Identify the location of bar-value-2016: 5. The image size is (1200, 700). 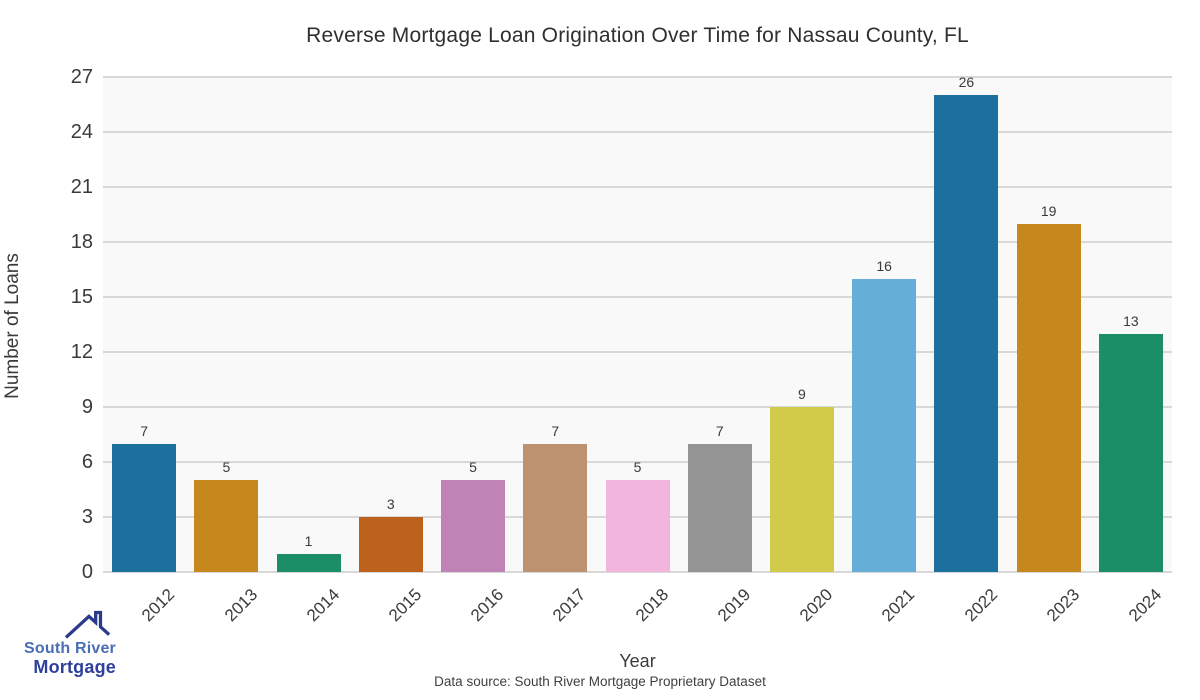
(473, 467).